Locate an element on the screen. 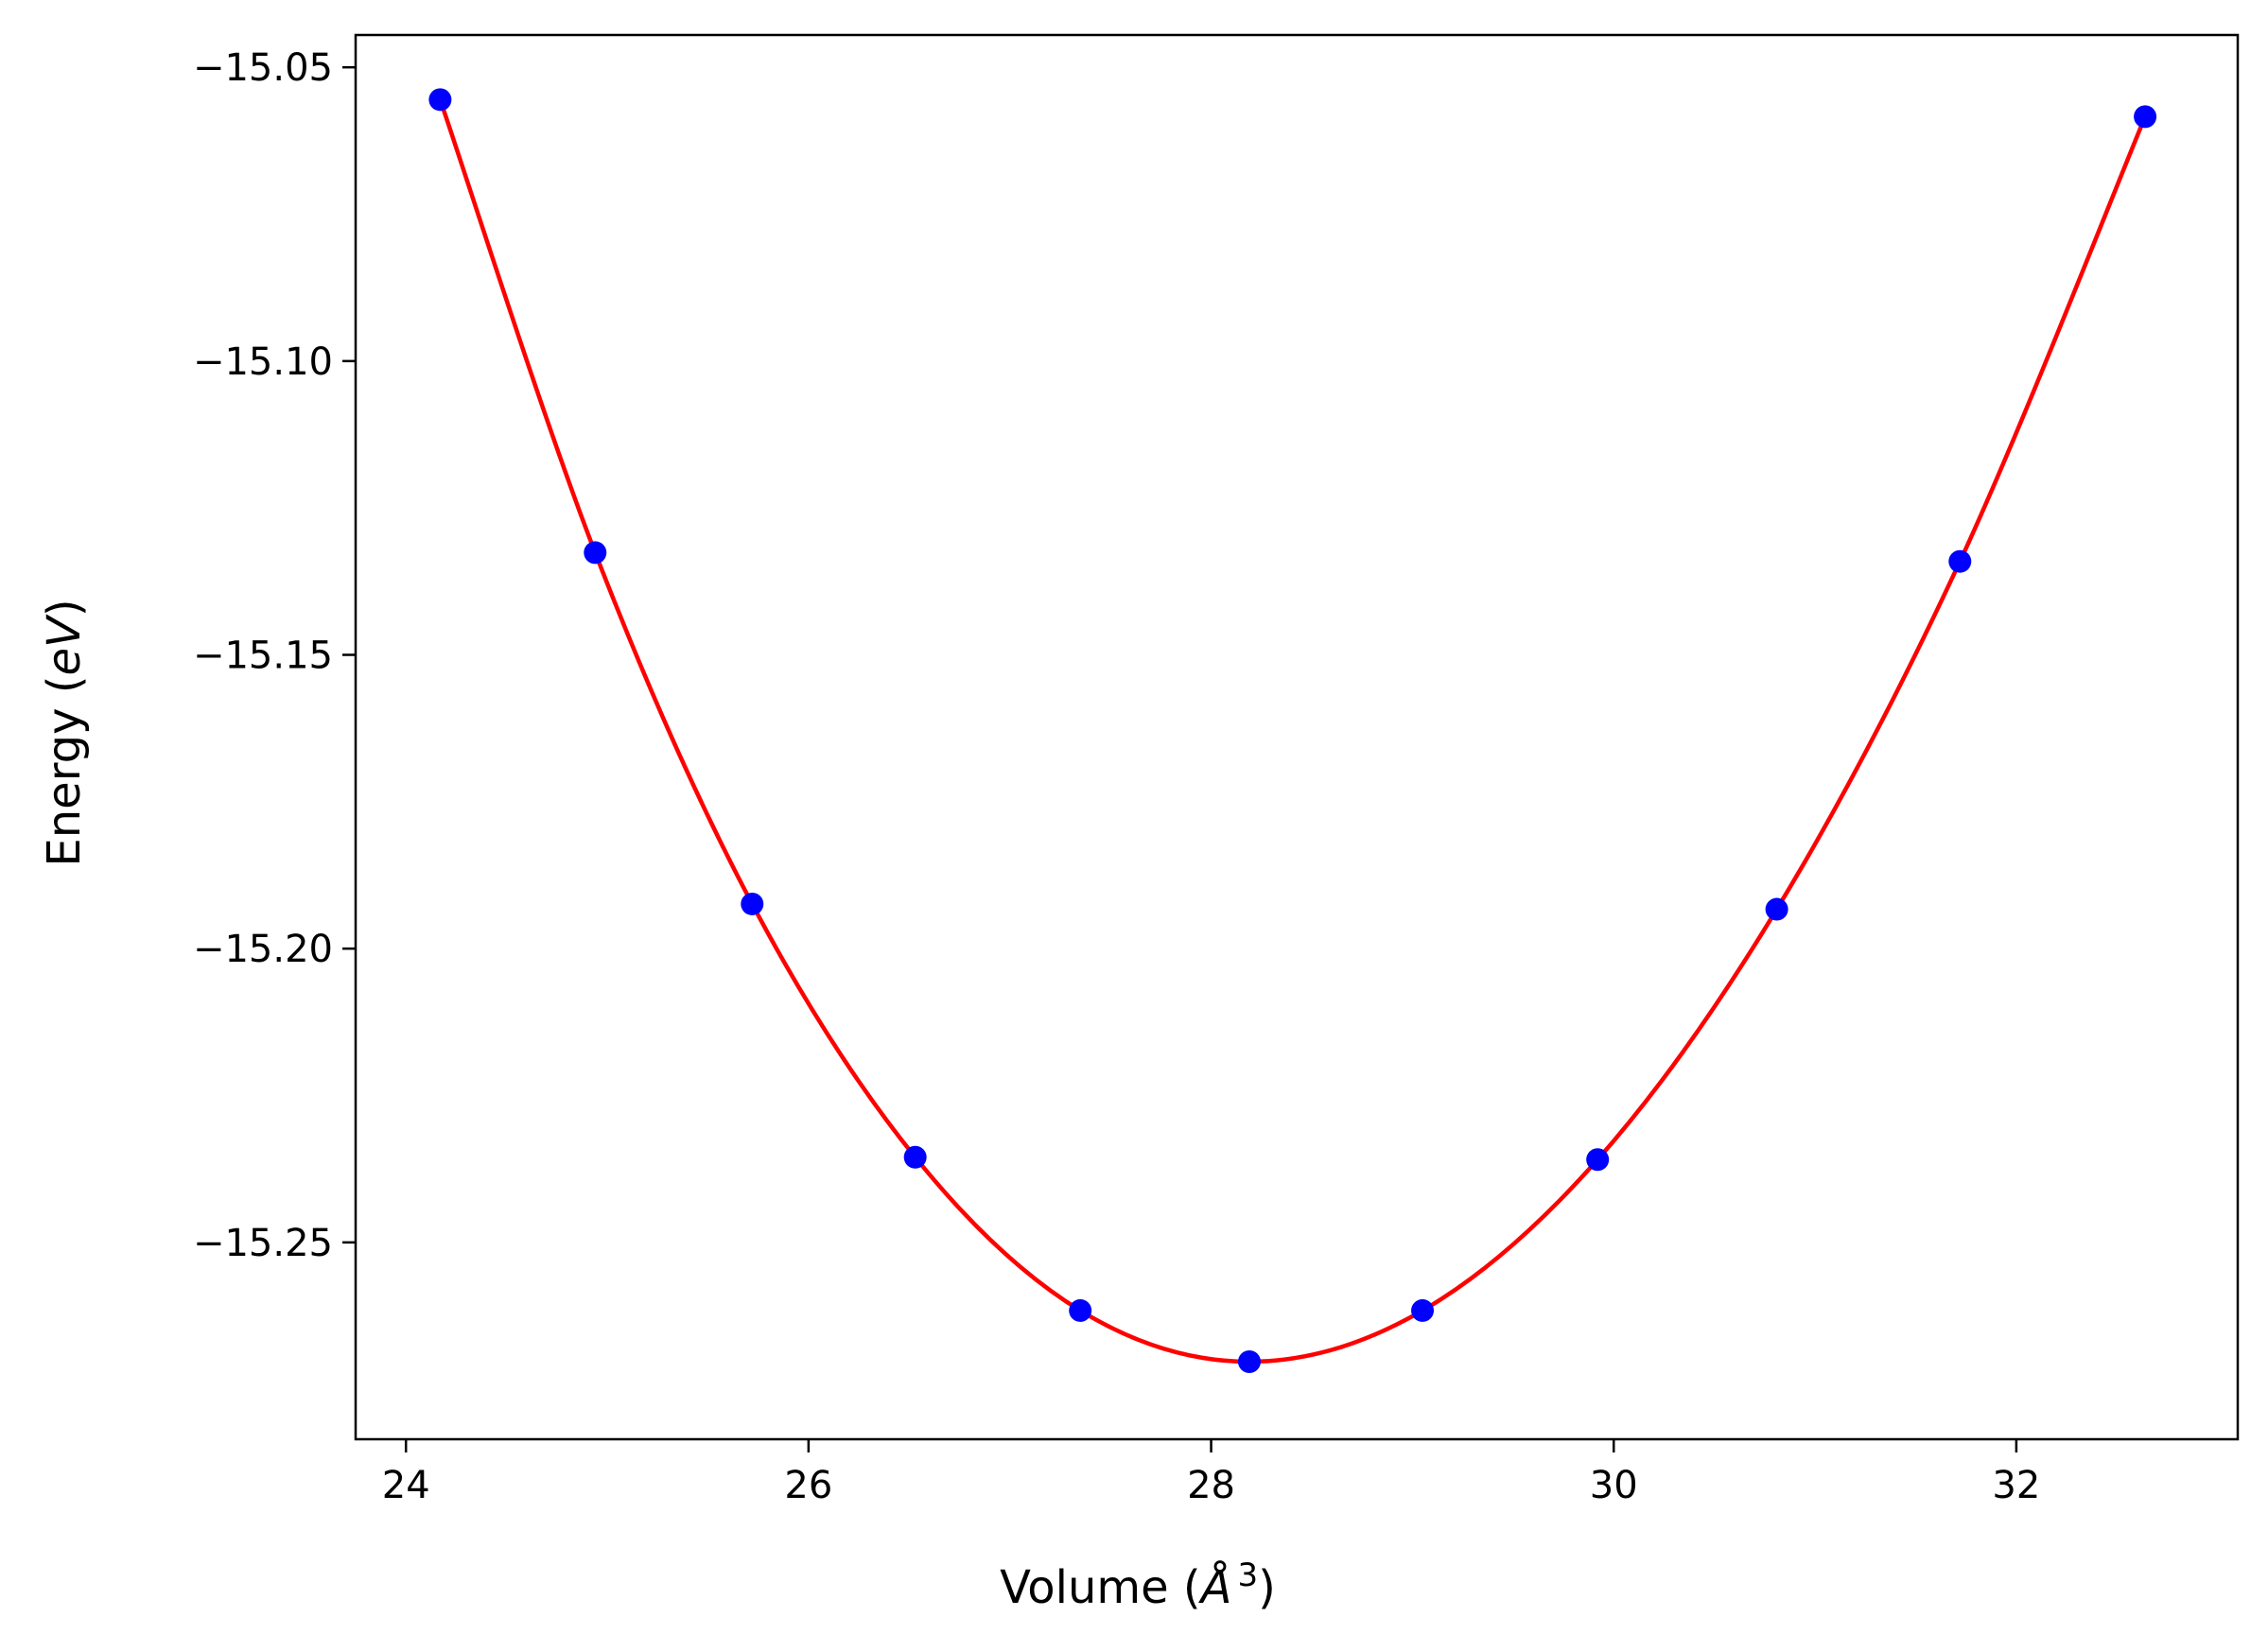 Image resolution: width=2268 pixels, height=1652 pixels. y-tick-label: −15.25 is located at coordinates (263, 1244).